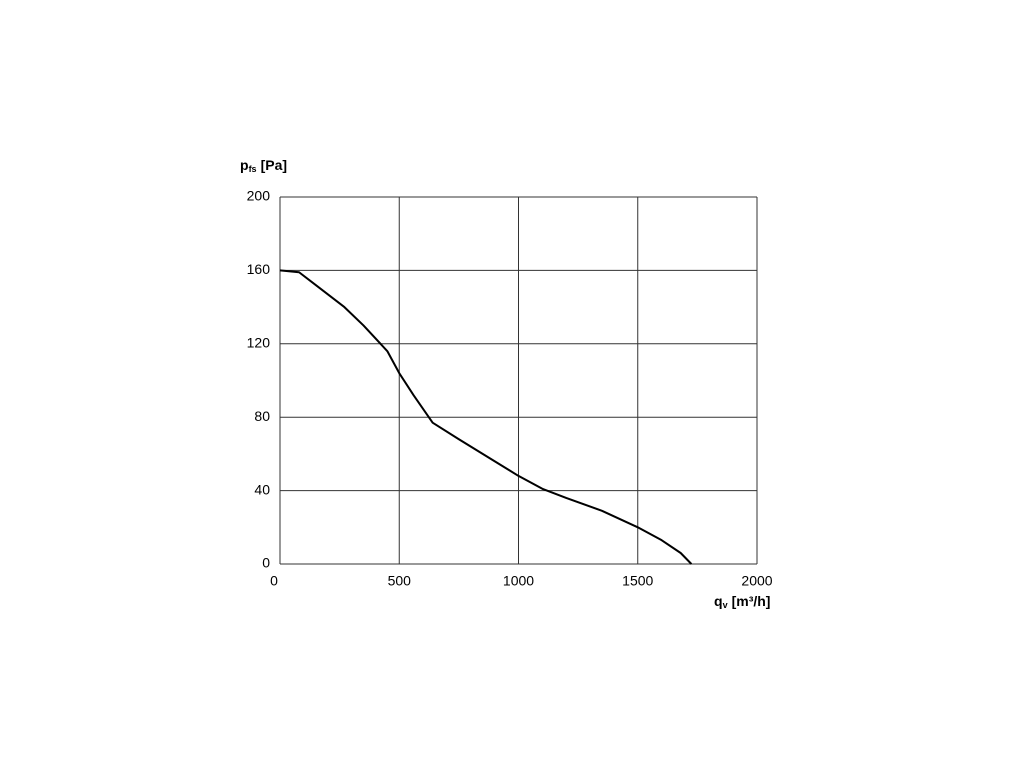 The image size is (1024, 768). What do you see at coordinates (253, 169) in the screenshot?
I see `y-label-sub: fs` at bounding box center [253, 169].